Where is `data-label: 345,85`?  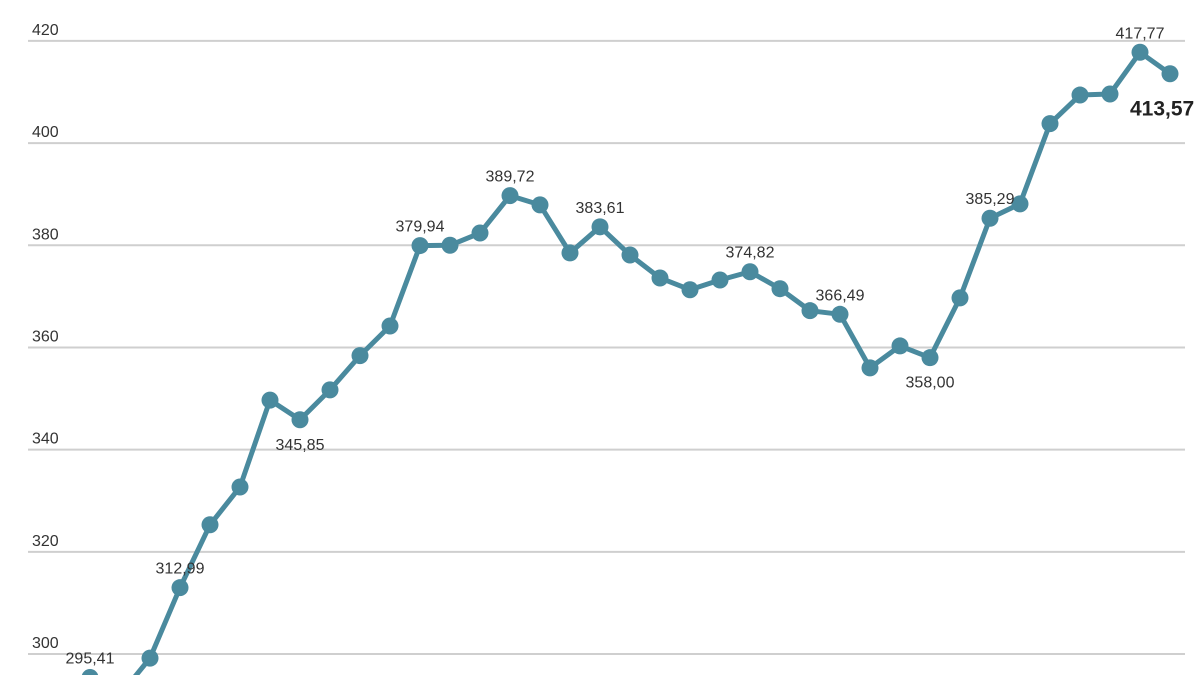
data-label: 345,85 is located at coordinates (300, 445).